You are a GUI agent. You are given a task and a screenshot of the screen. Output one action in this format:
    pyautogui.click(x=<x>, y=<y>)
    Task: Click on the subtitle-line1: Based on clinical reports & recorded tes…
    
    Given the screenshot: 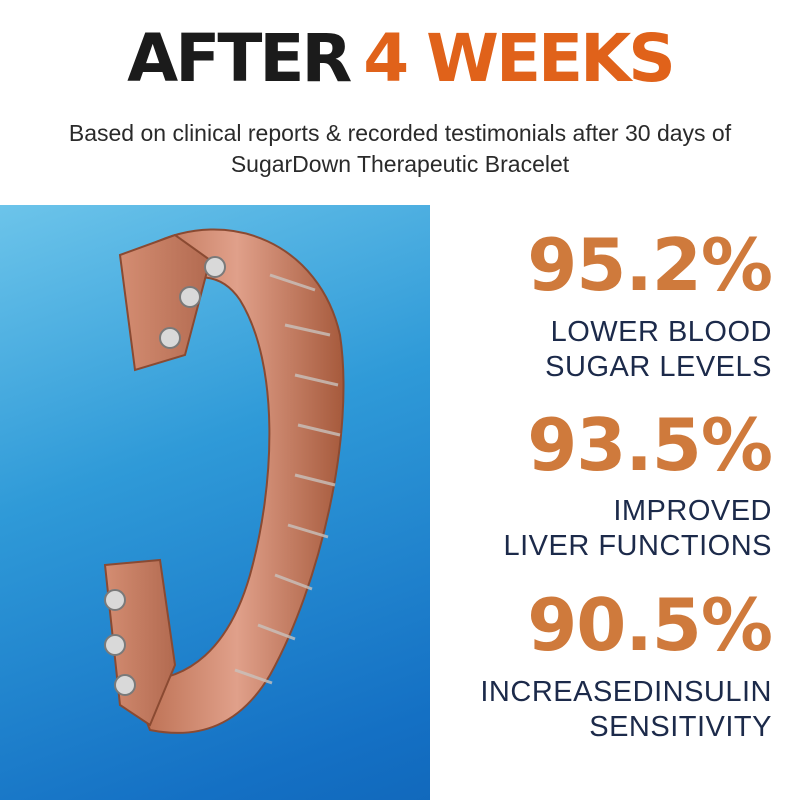 What is the action you would take?
    pyautogui.click(x=400, y=133)
    